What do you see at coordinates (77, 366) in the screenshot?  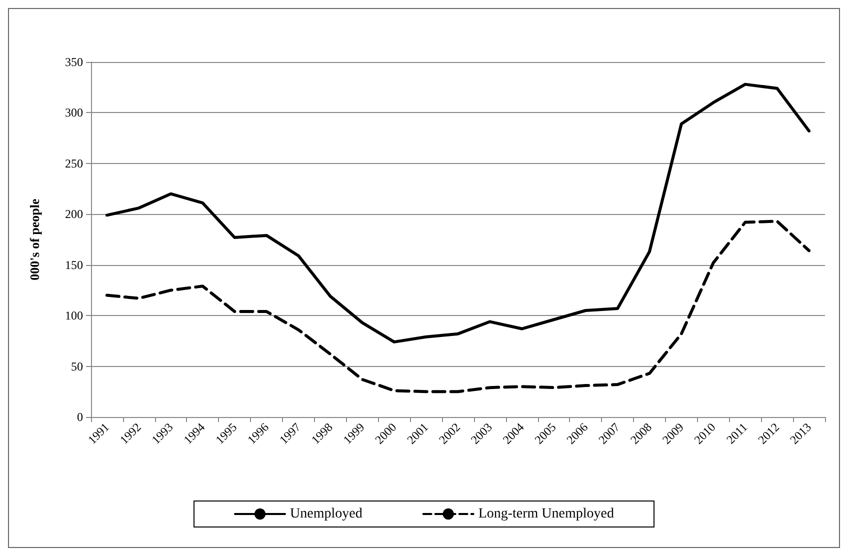 I see `y-tick-label: 50` at bounding box center [77, 366].